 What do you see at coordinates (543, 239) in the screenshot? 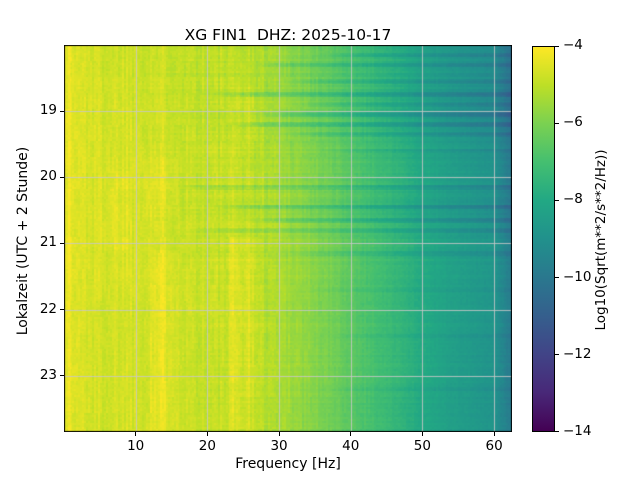
I see `colorbar` at bounding box center [543, 239].